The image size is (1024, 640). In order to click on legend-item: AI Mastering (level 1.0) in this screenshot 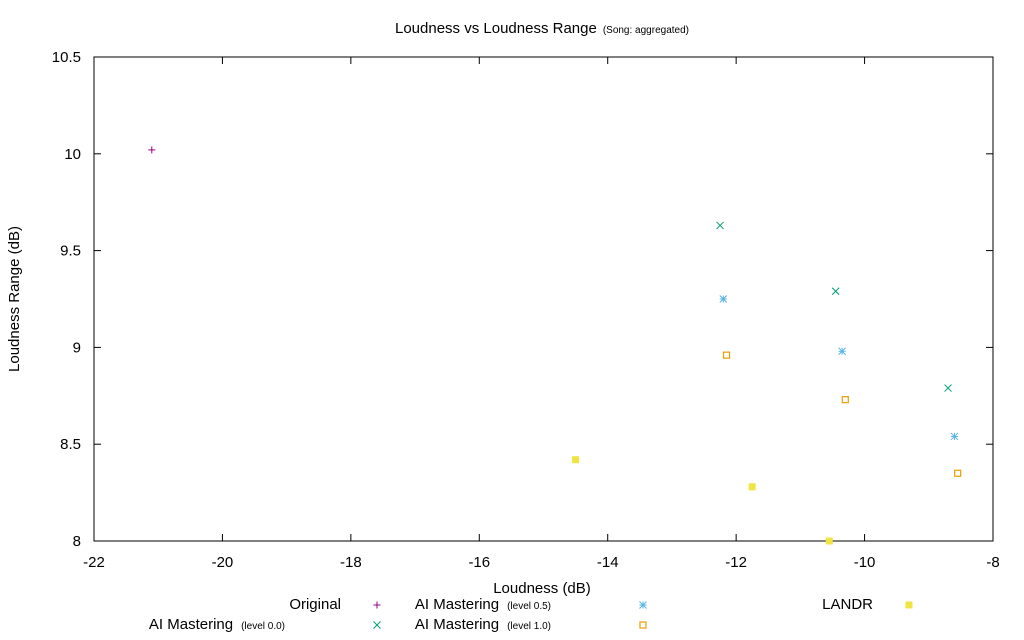, I will do `click(531, 624)`.